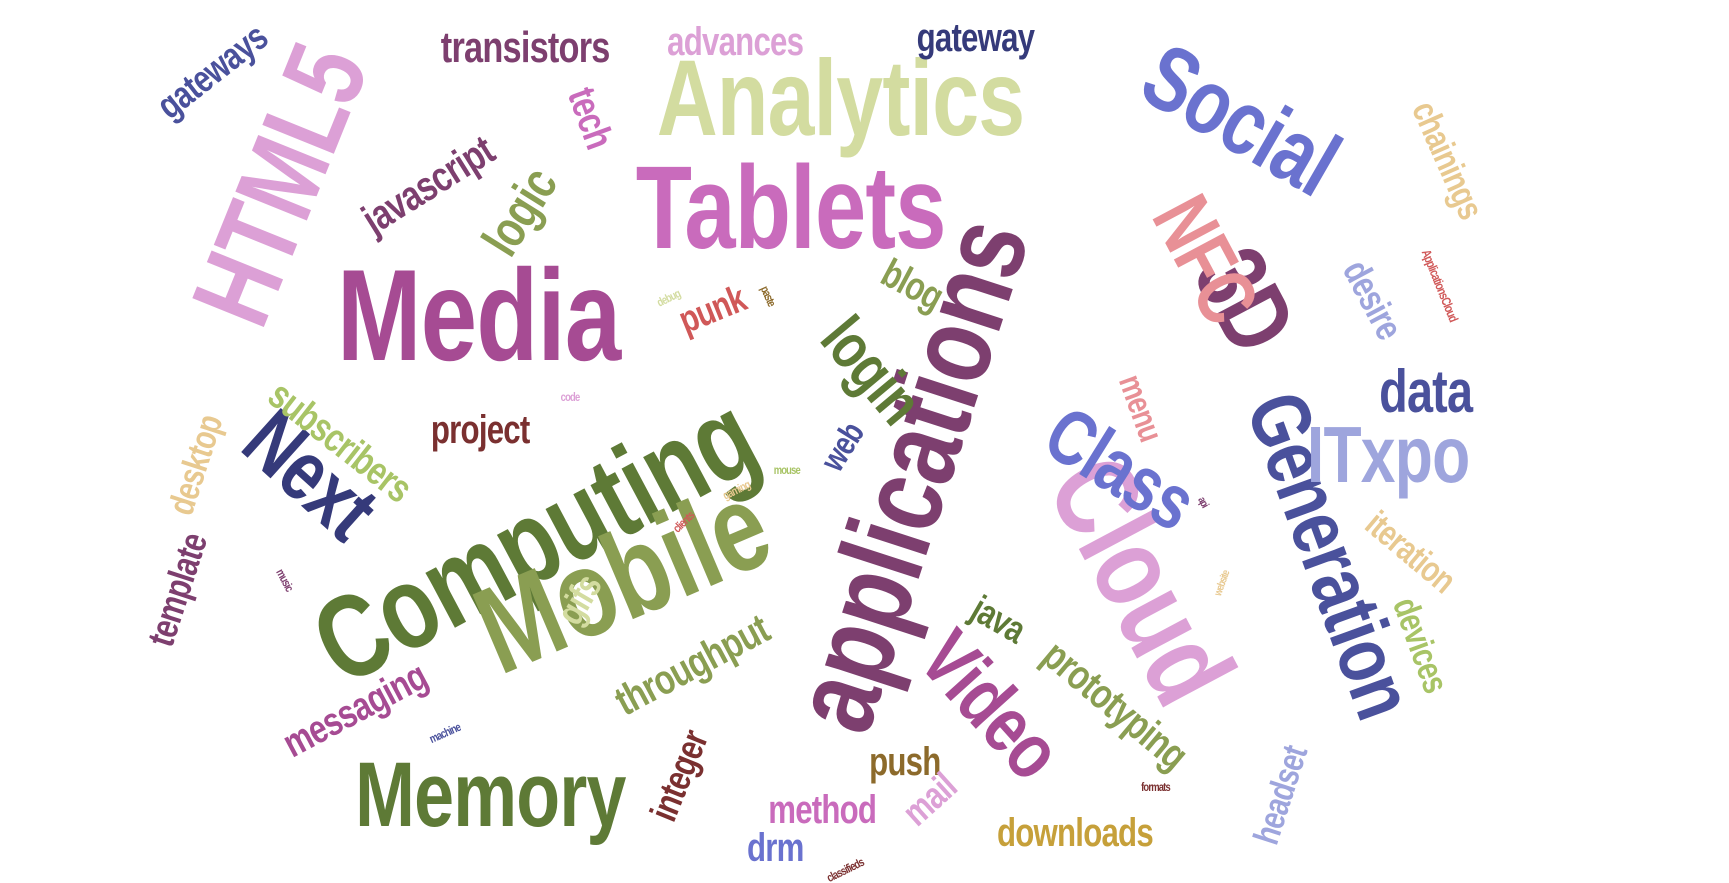  I want to click on cloud-word-data: data, so click(1425, 391).